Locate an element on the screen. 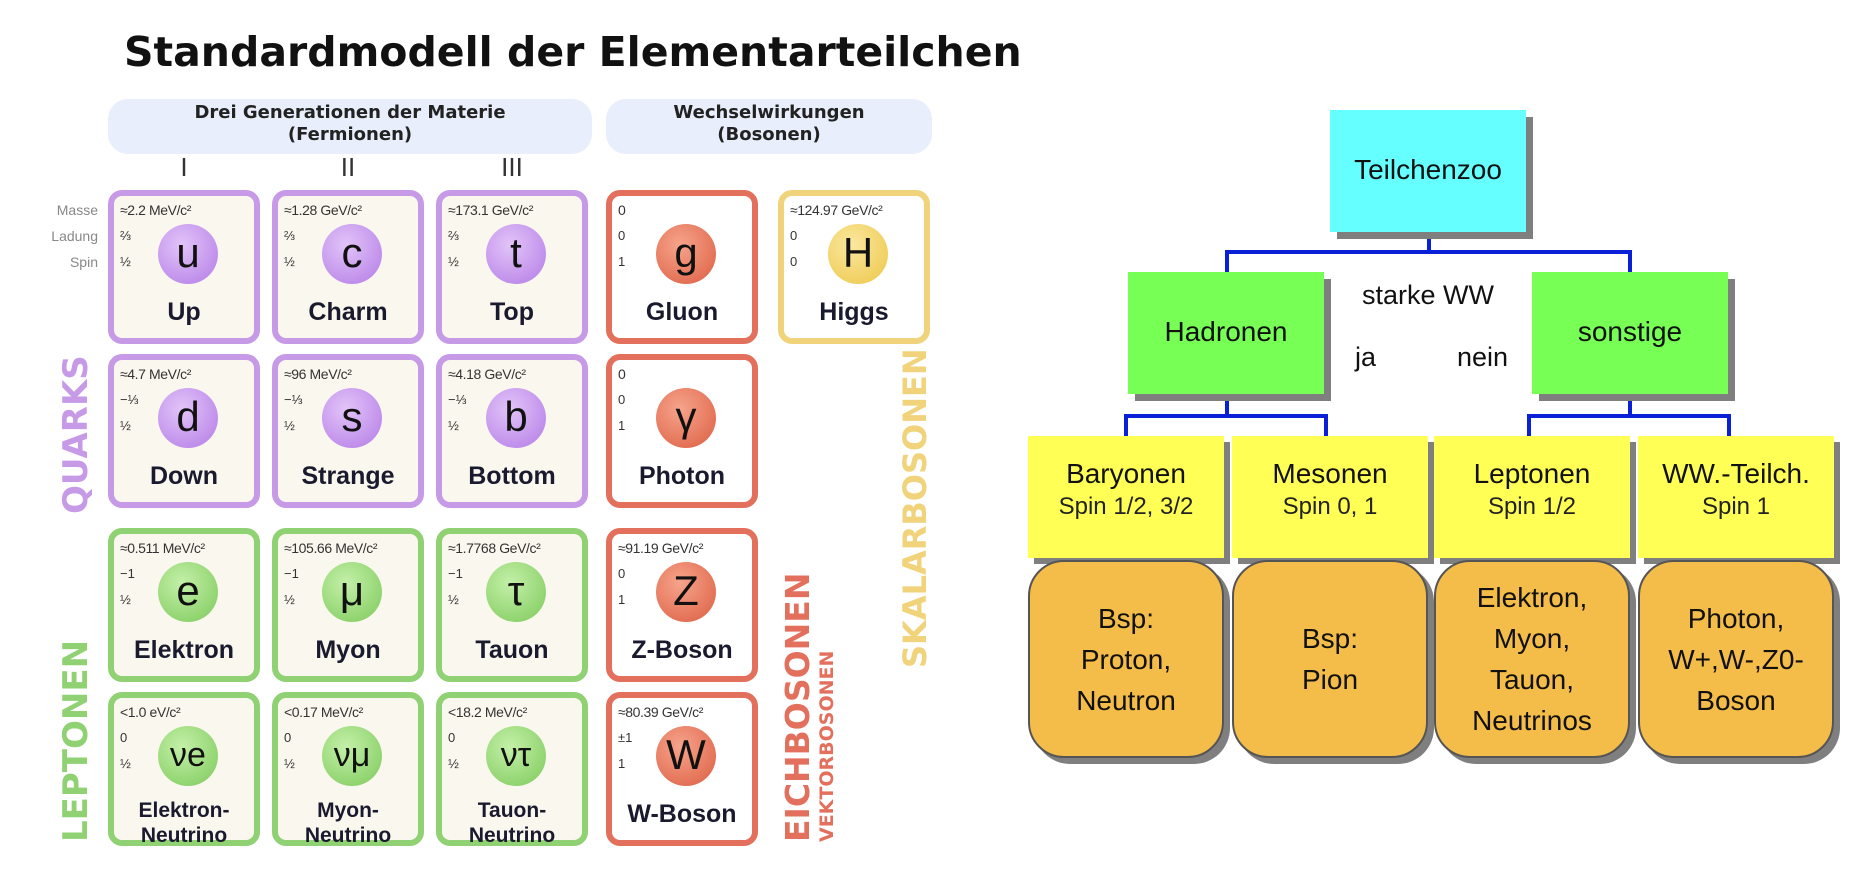 The image size is (1863, 887). example-line: Neutron is located at coordinates (1126, 700).